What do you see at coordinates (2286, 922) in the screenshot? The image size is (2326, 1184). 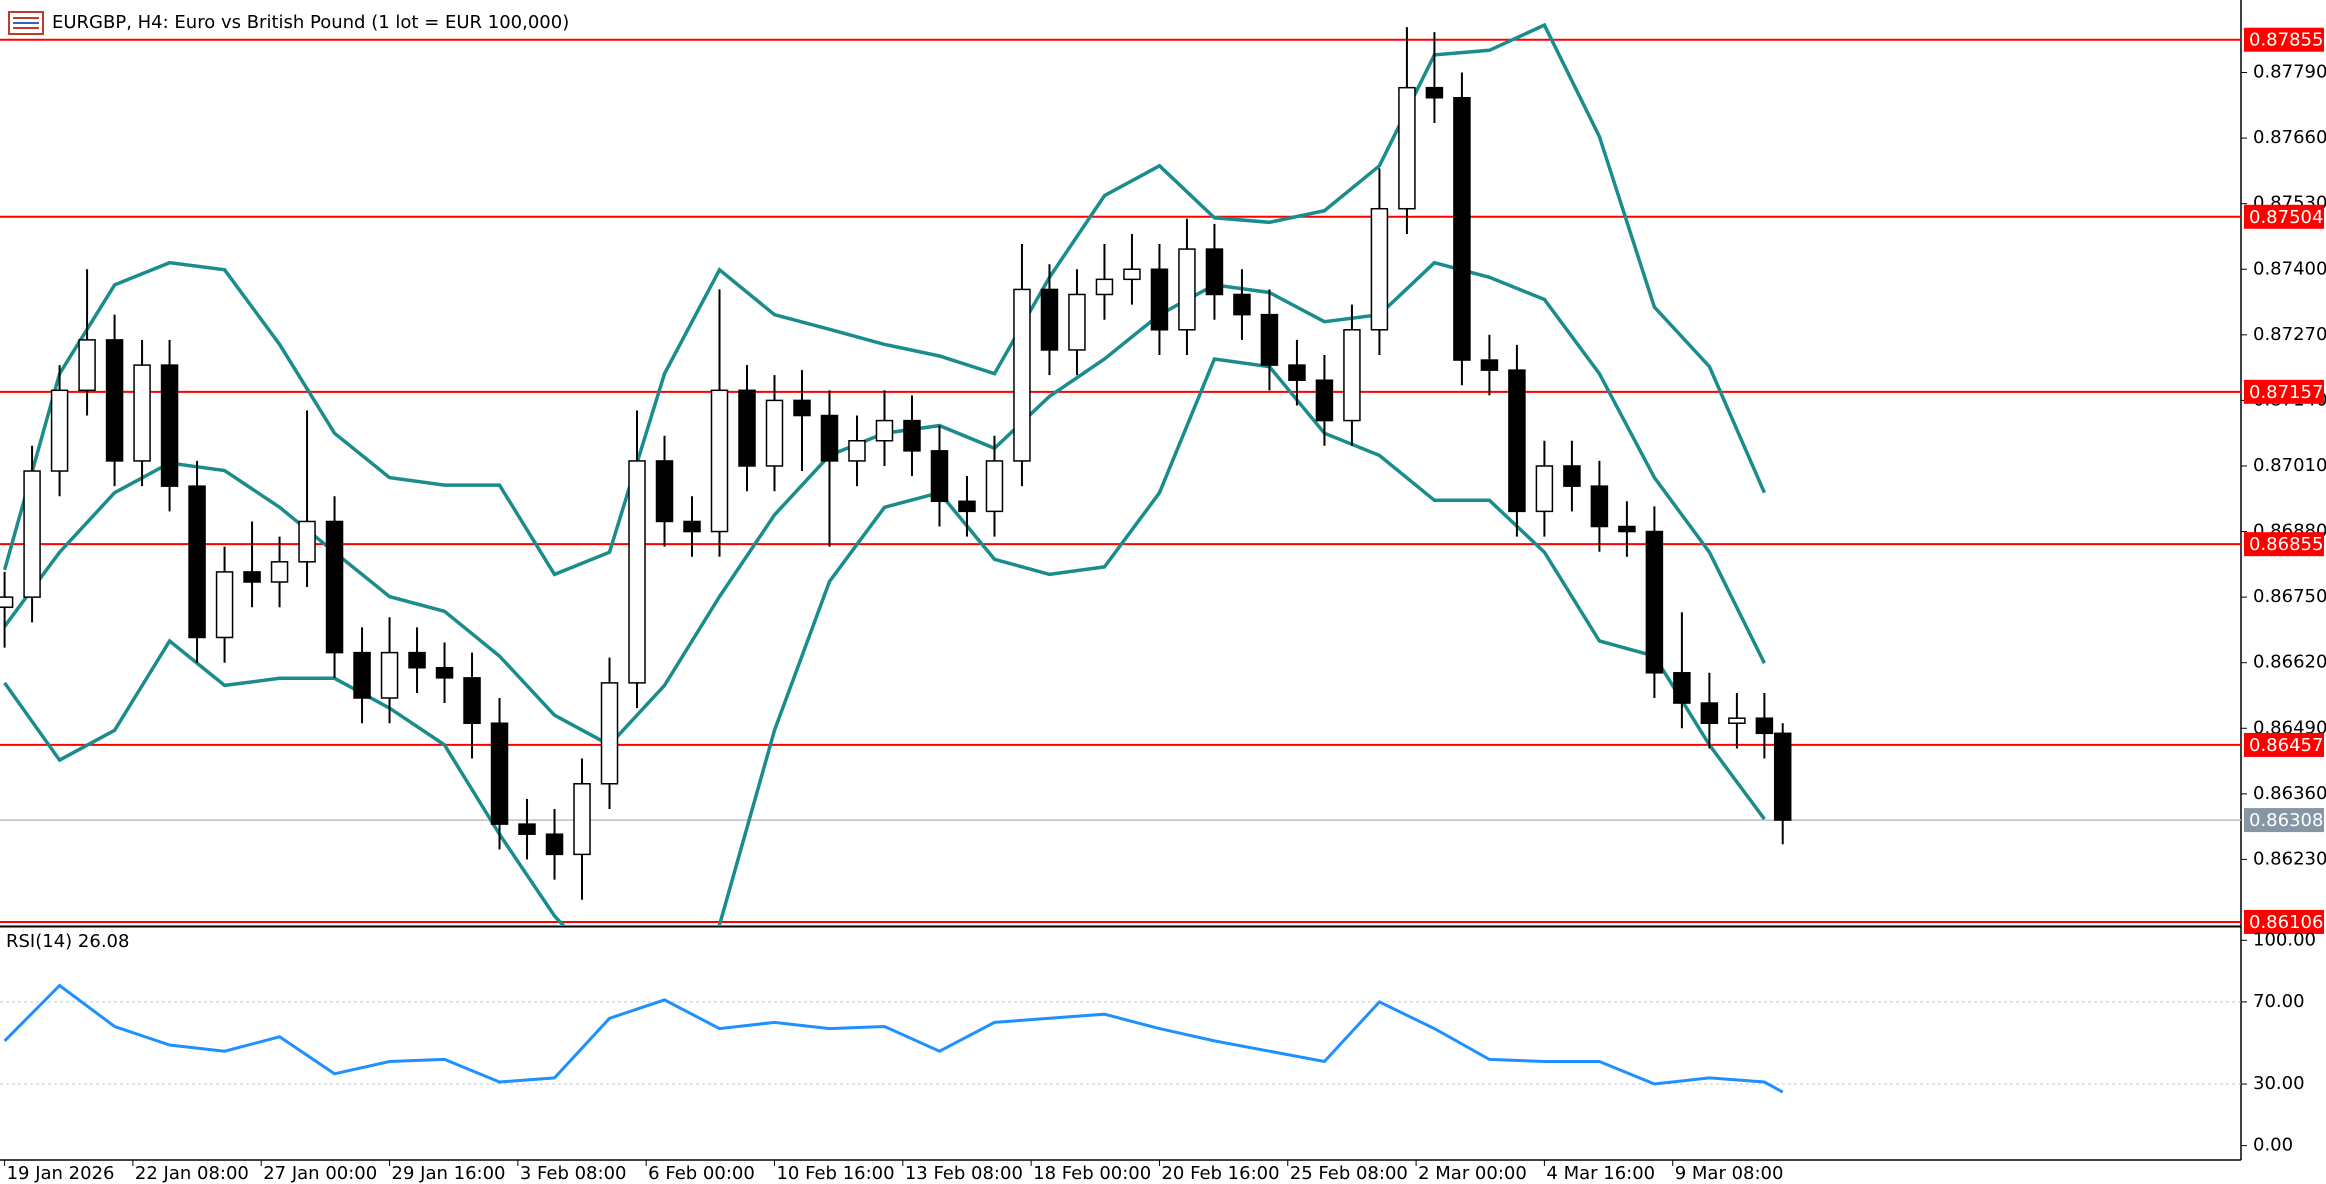 I see `level-label: 0.86106` at bounding box center [2286, 922].